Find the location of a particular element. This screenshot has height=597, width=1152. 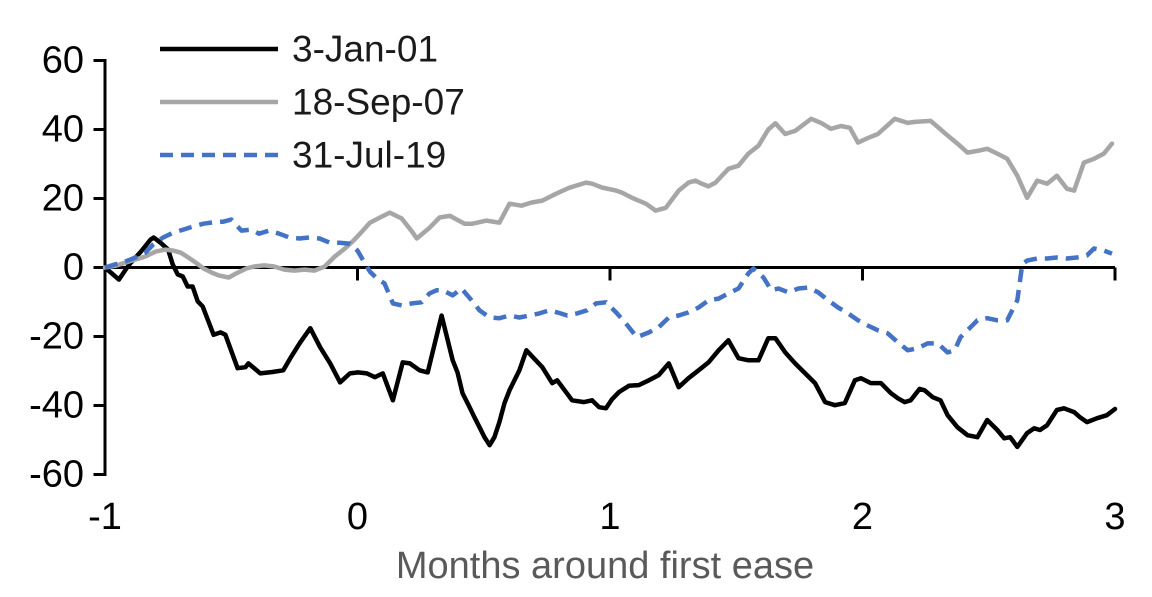

legend: 3-Jan-01 18-Sep-07 31-Jul-19 is located at coordinates (312, 102).